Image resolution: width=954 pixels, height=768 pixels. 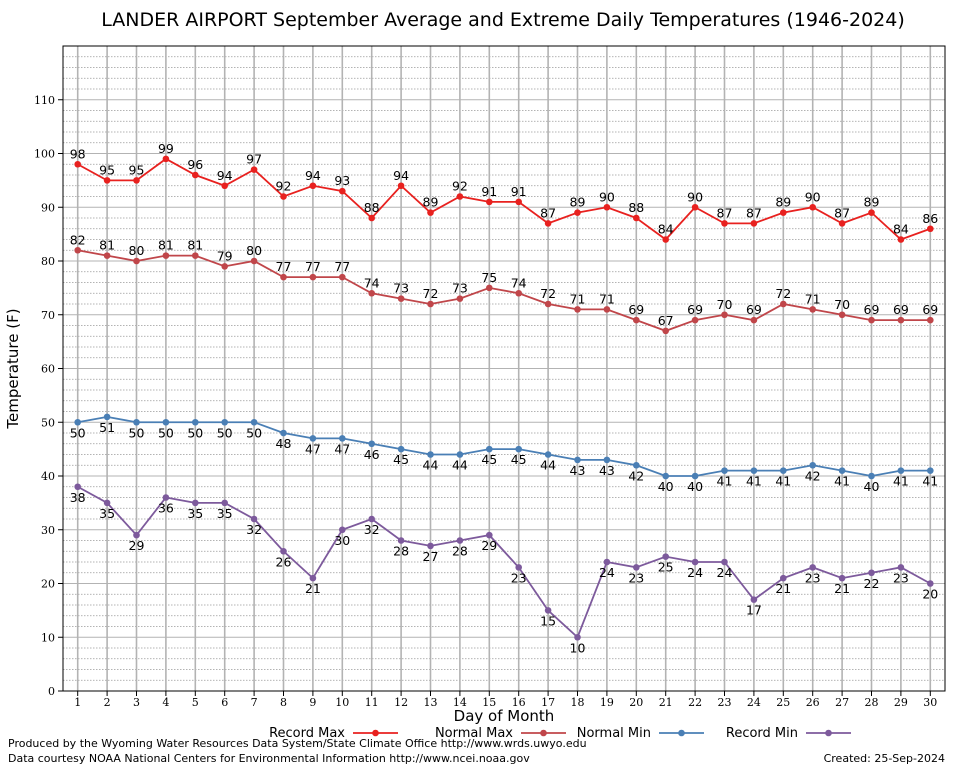 I want to click on x-tick-label: 2, so click(x=107, y=702).